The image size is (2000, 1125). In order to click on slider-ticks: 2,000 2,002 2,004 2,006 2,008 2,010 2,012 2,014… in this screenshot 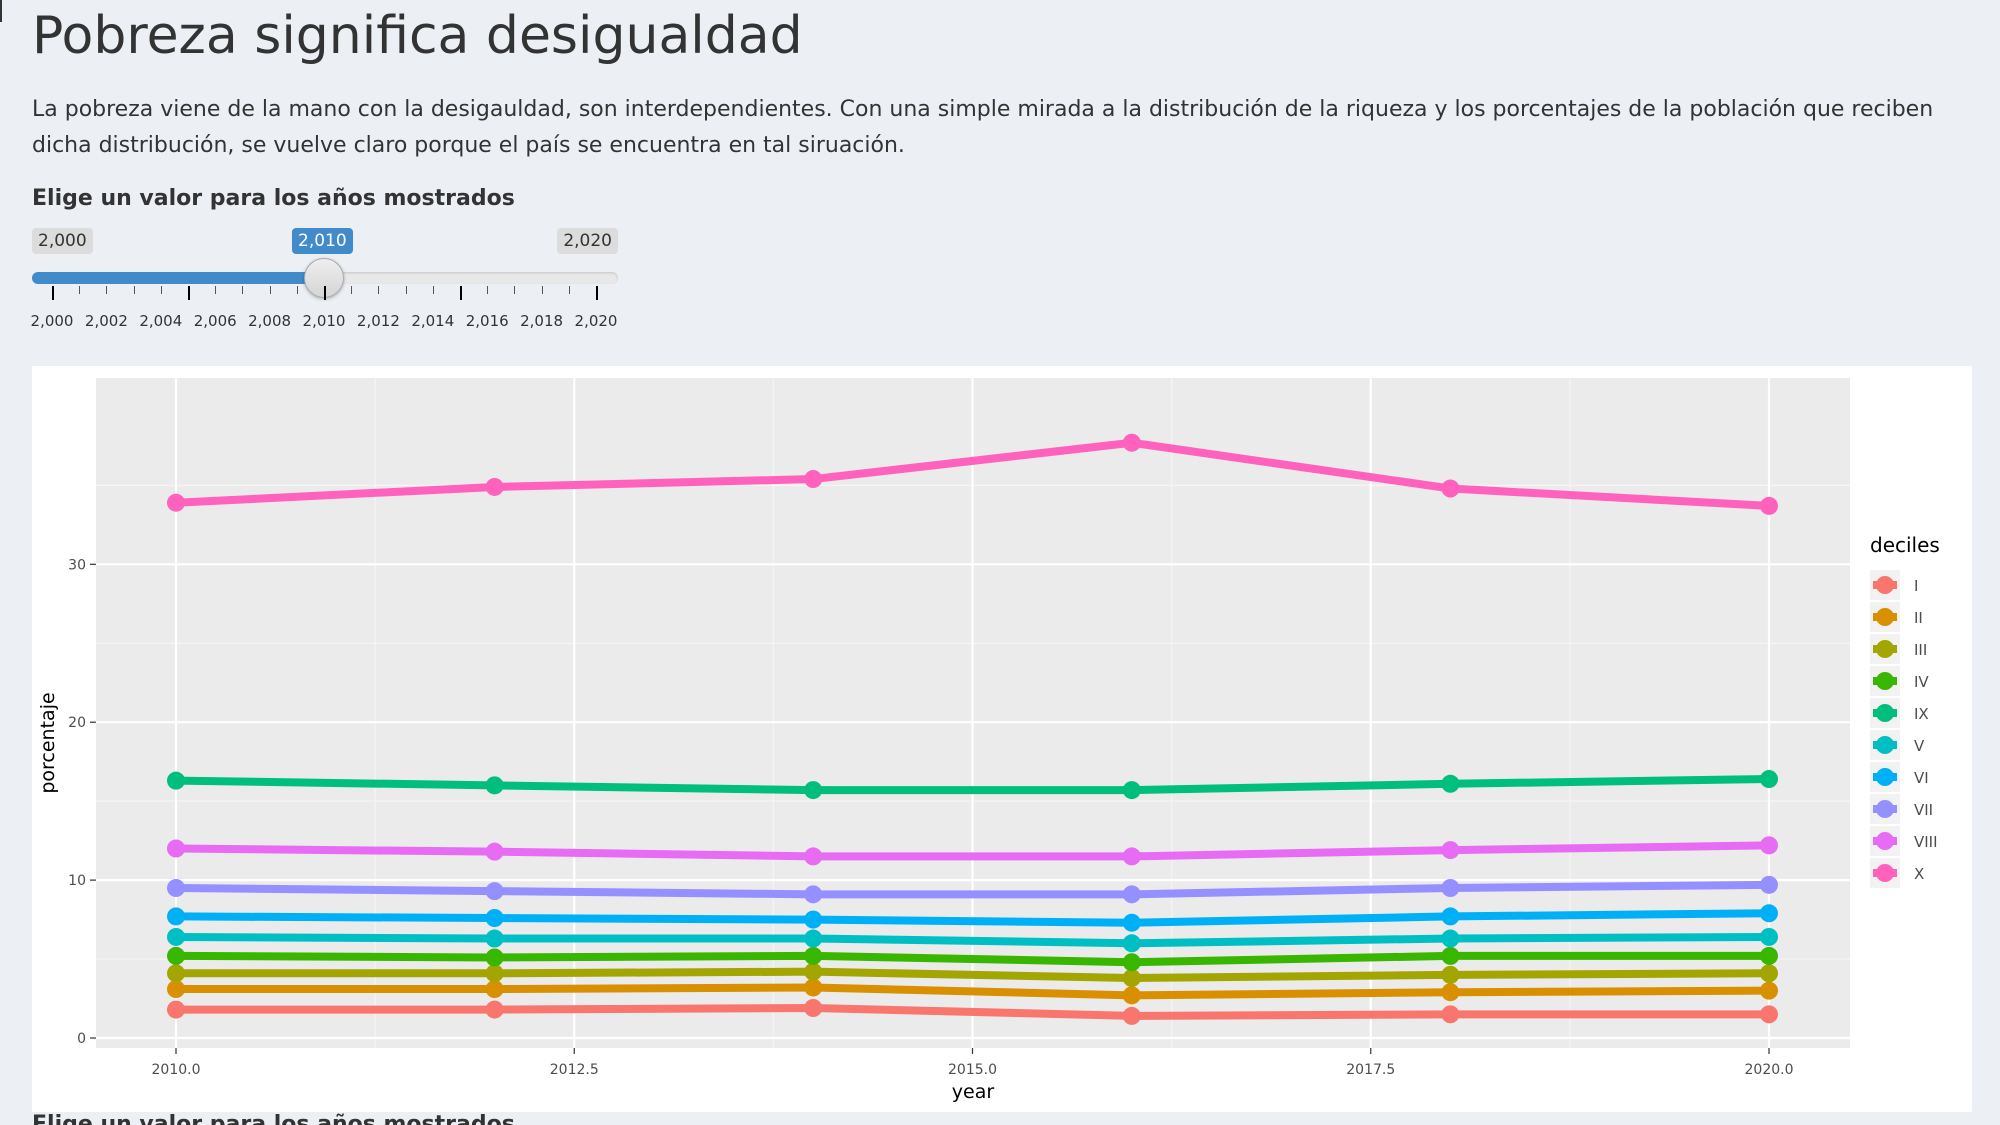, I will do `click(324, 316)`.